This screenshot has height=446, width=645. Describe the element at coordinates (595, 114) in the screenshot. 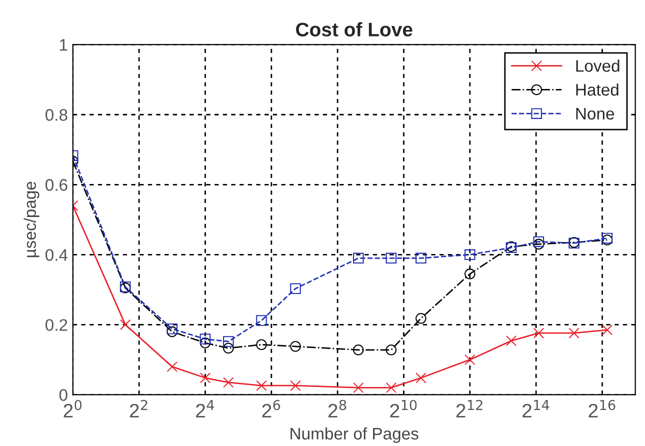

I see `legend-label: None` at that location.